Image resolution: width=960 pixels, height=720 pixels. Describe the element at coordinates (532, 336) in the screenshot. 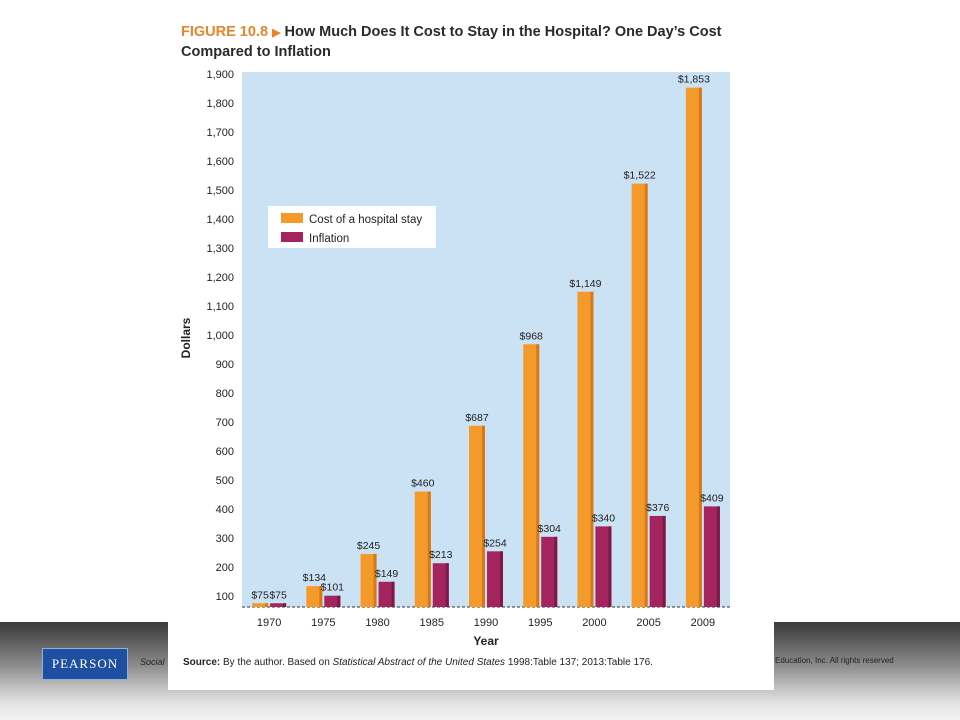

I see `data-label-hospital: $968` at that location.